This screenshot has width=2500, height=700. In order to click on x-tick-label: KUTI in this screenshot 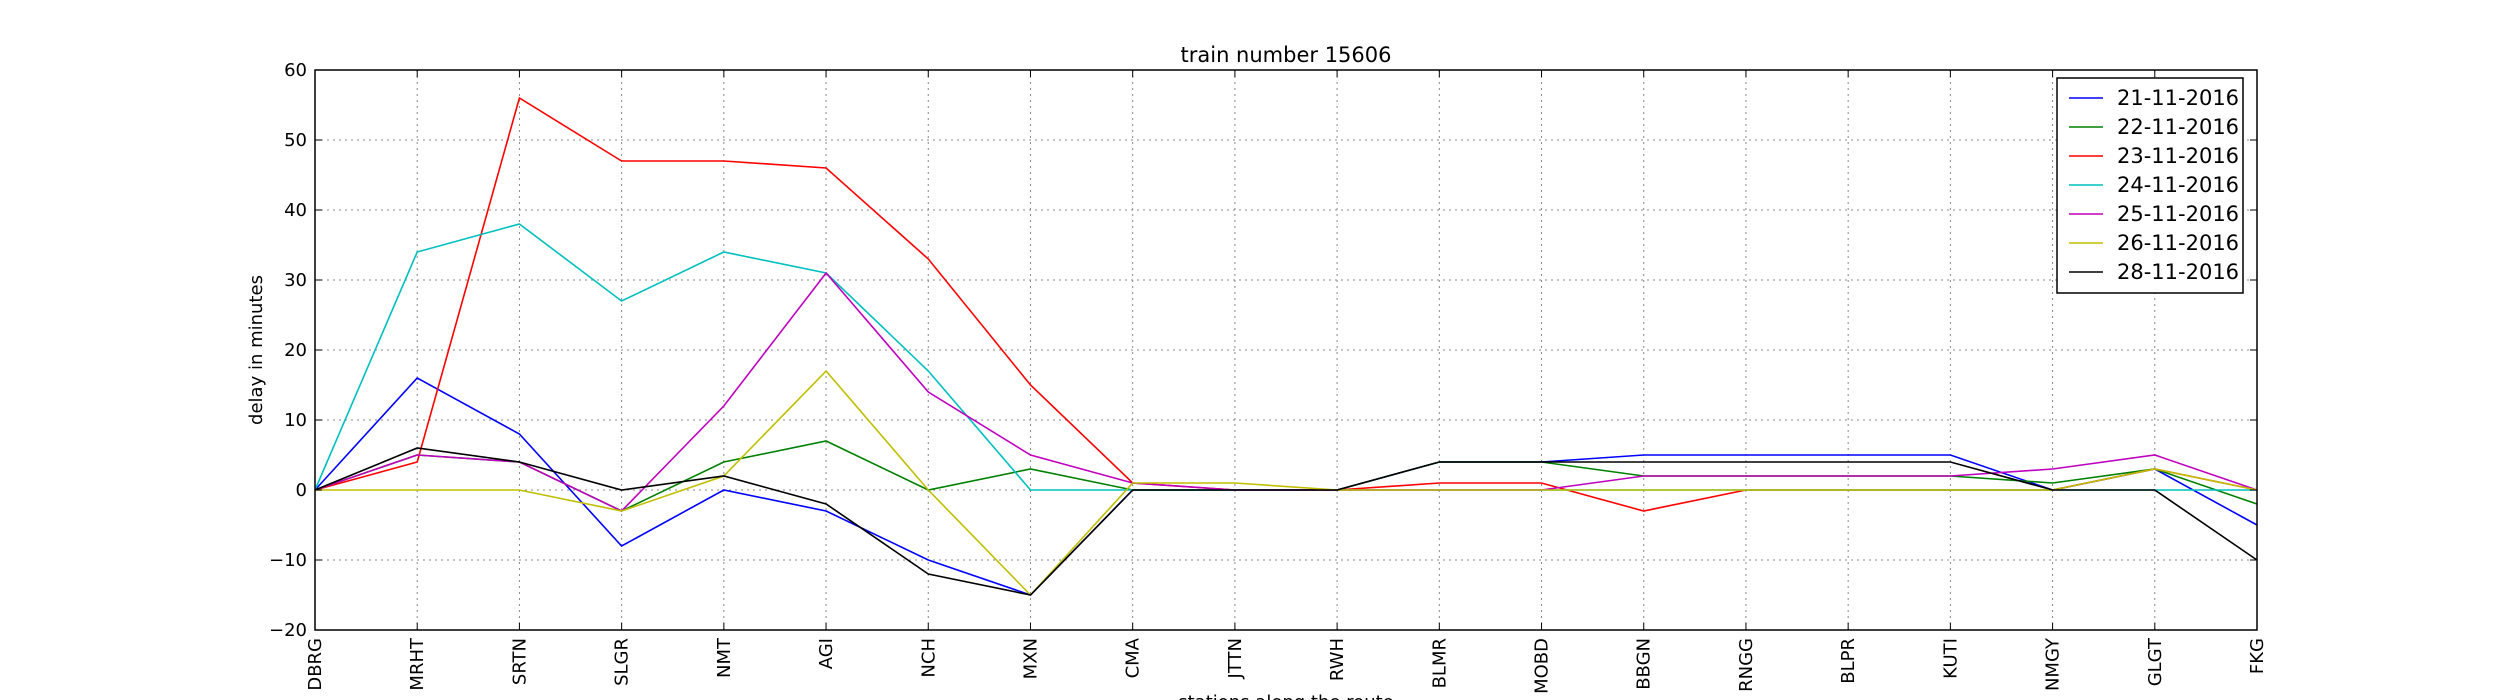, I will do `click(1950, 658)`.